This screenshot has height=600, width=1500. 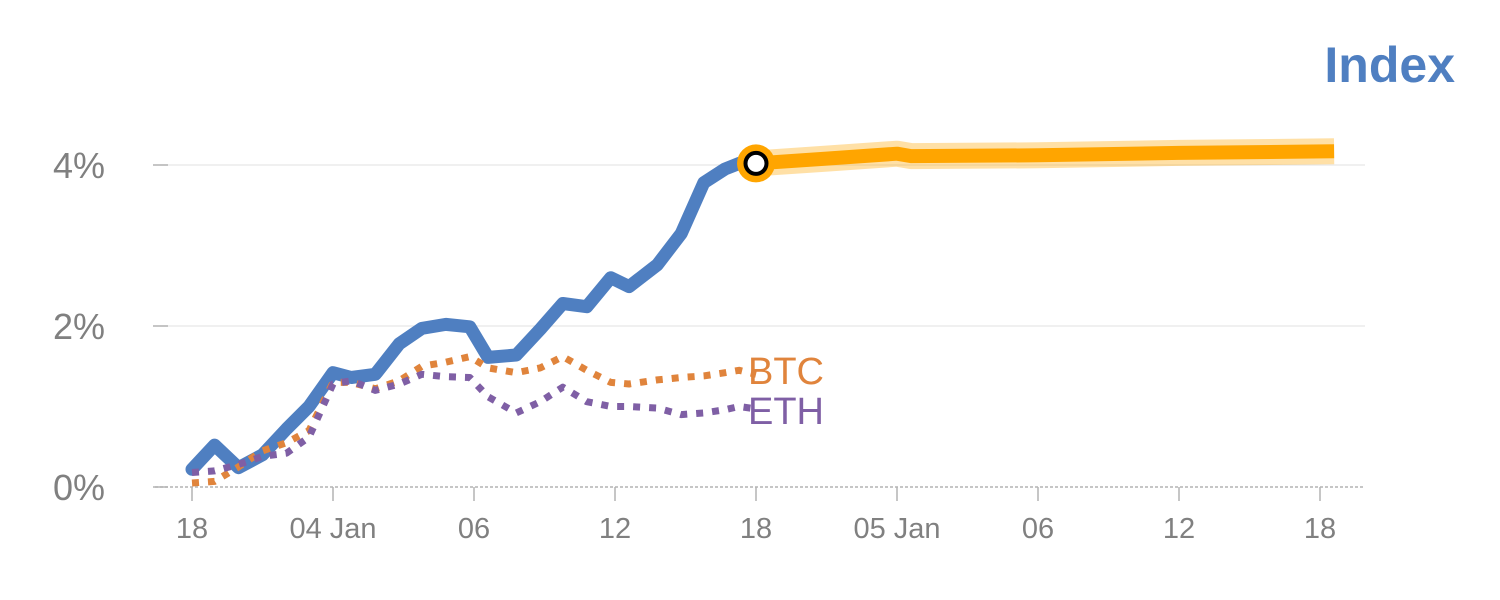 I want to click on series-btc-line, so click(x=474, y=420).